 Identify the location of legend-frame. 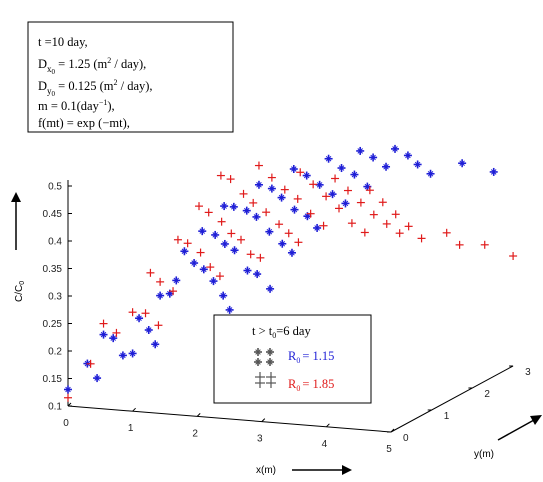
(292, 359).